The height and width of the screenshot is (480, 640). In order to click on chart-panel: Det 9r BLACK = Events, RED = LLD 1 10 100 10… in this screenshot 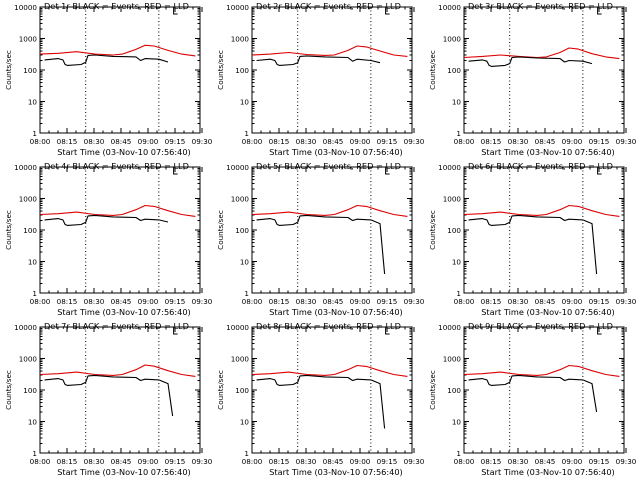, I will do `click(532, 399)`.